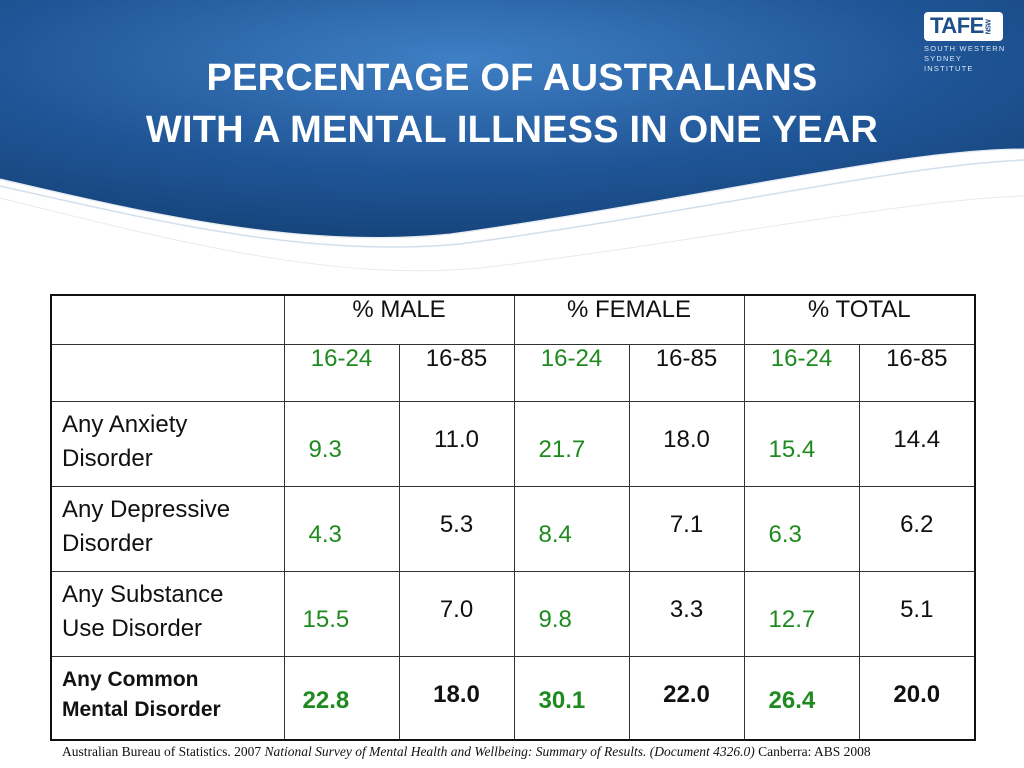  Describe the element at coordinates (456, 529) in the screenshot. I see `cell-male-16-85: 5.3` at that location.